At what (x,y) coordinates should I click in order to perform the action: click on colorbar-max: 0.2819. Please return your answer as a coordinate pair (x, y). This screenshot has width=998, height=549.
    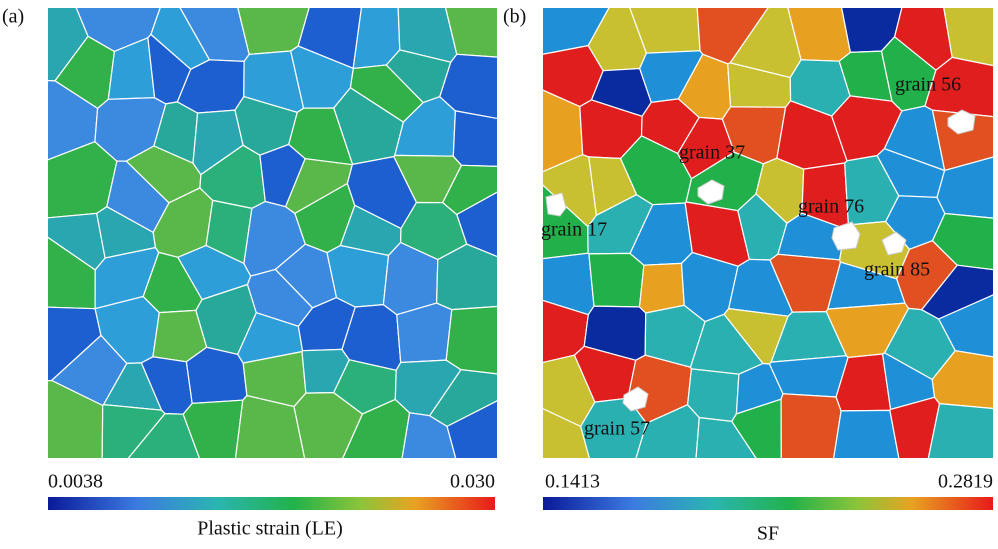
    Looking at the image, I should click on (965, 482).